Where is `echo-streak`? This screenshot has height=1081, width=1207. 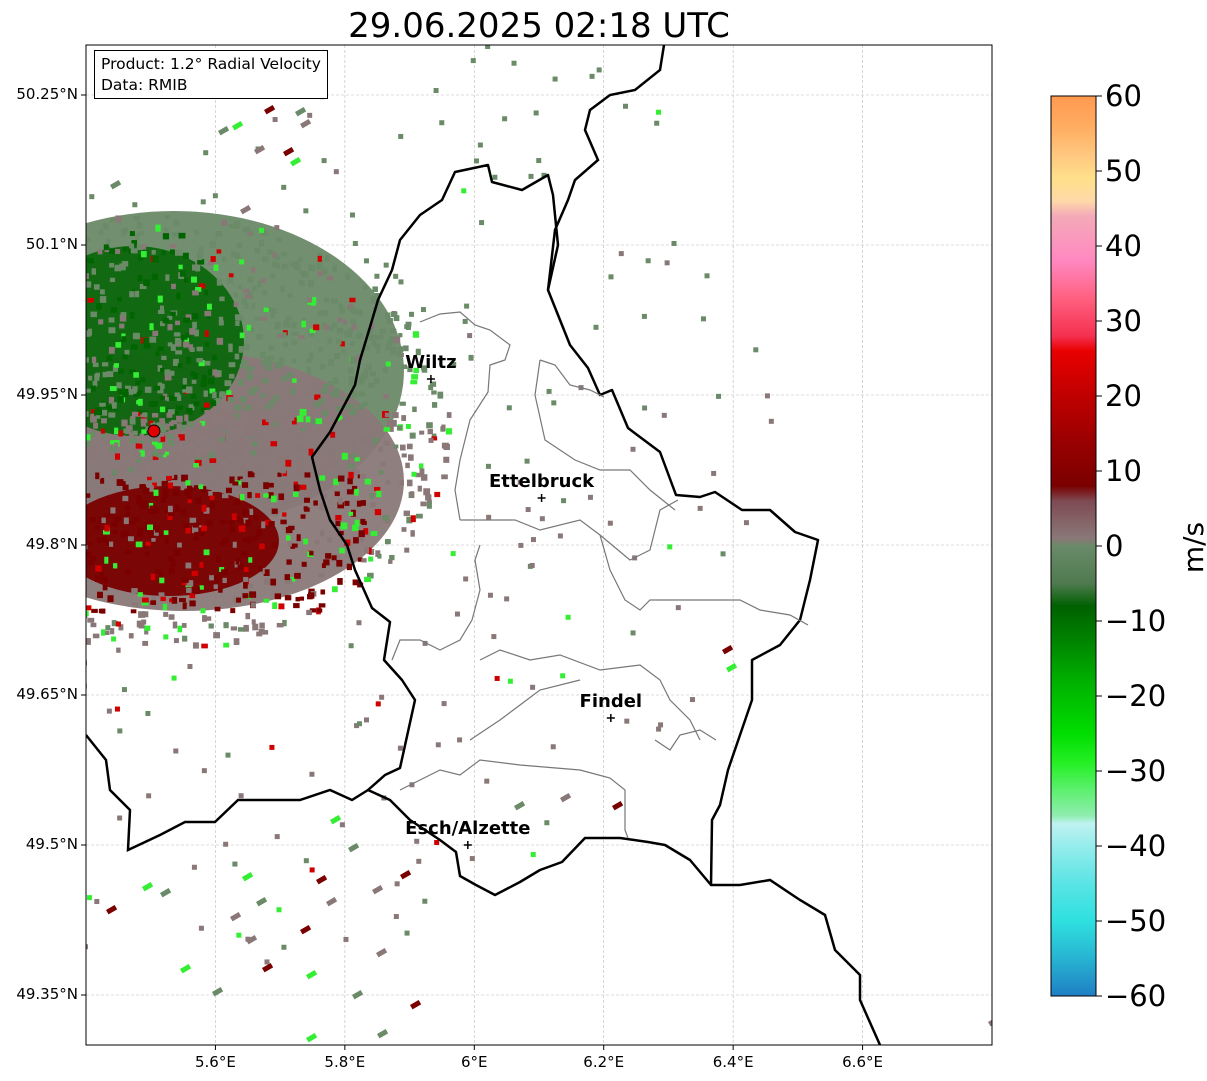
echo-streak is located at coordinates (416, 1005).